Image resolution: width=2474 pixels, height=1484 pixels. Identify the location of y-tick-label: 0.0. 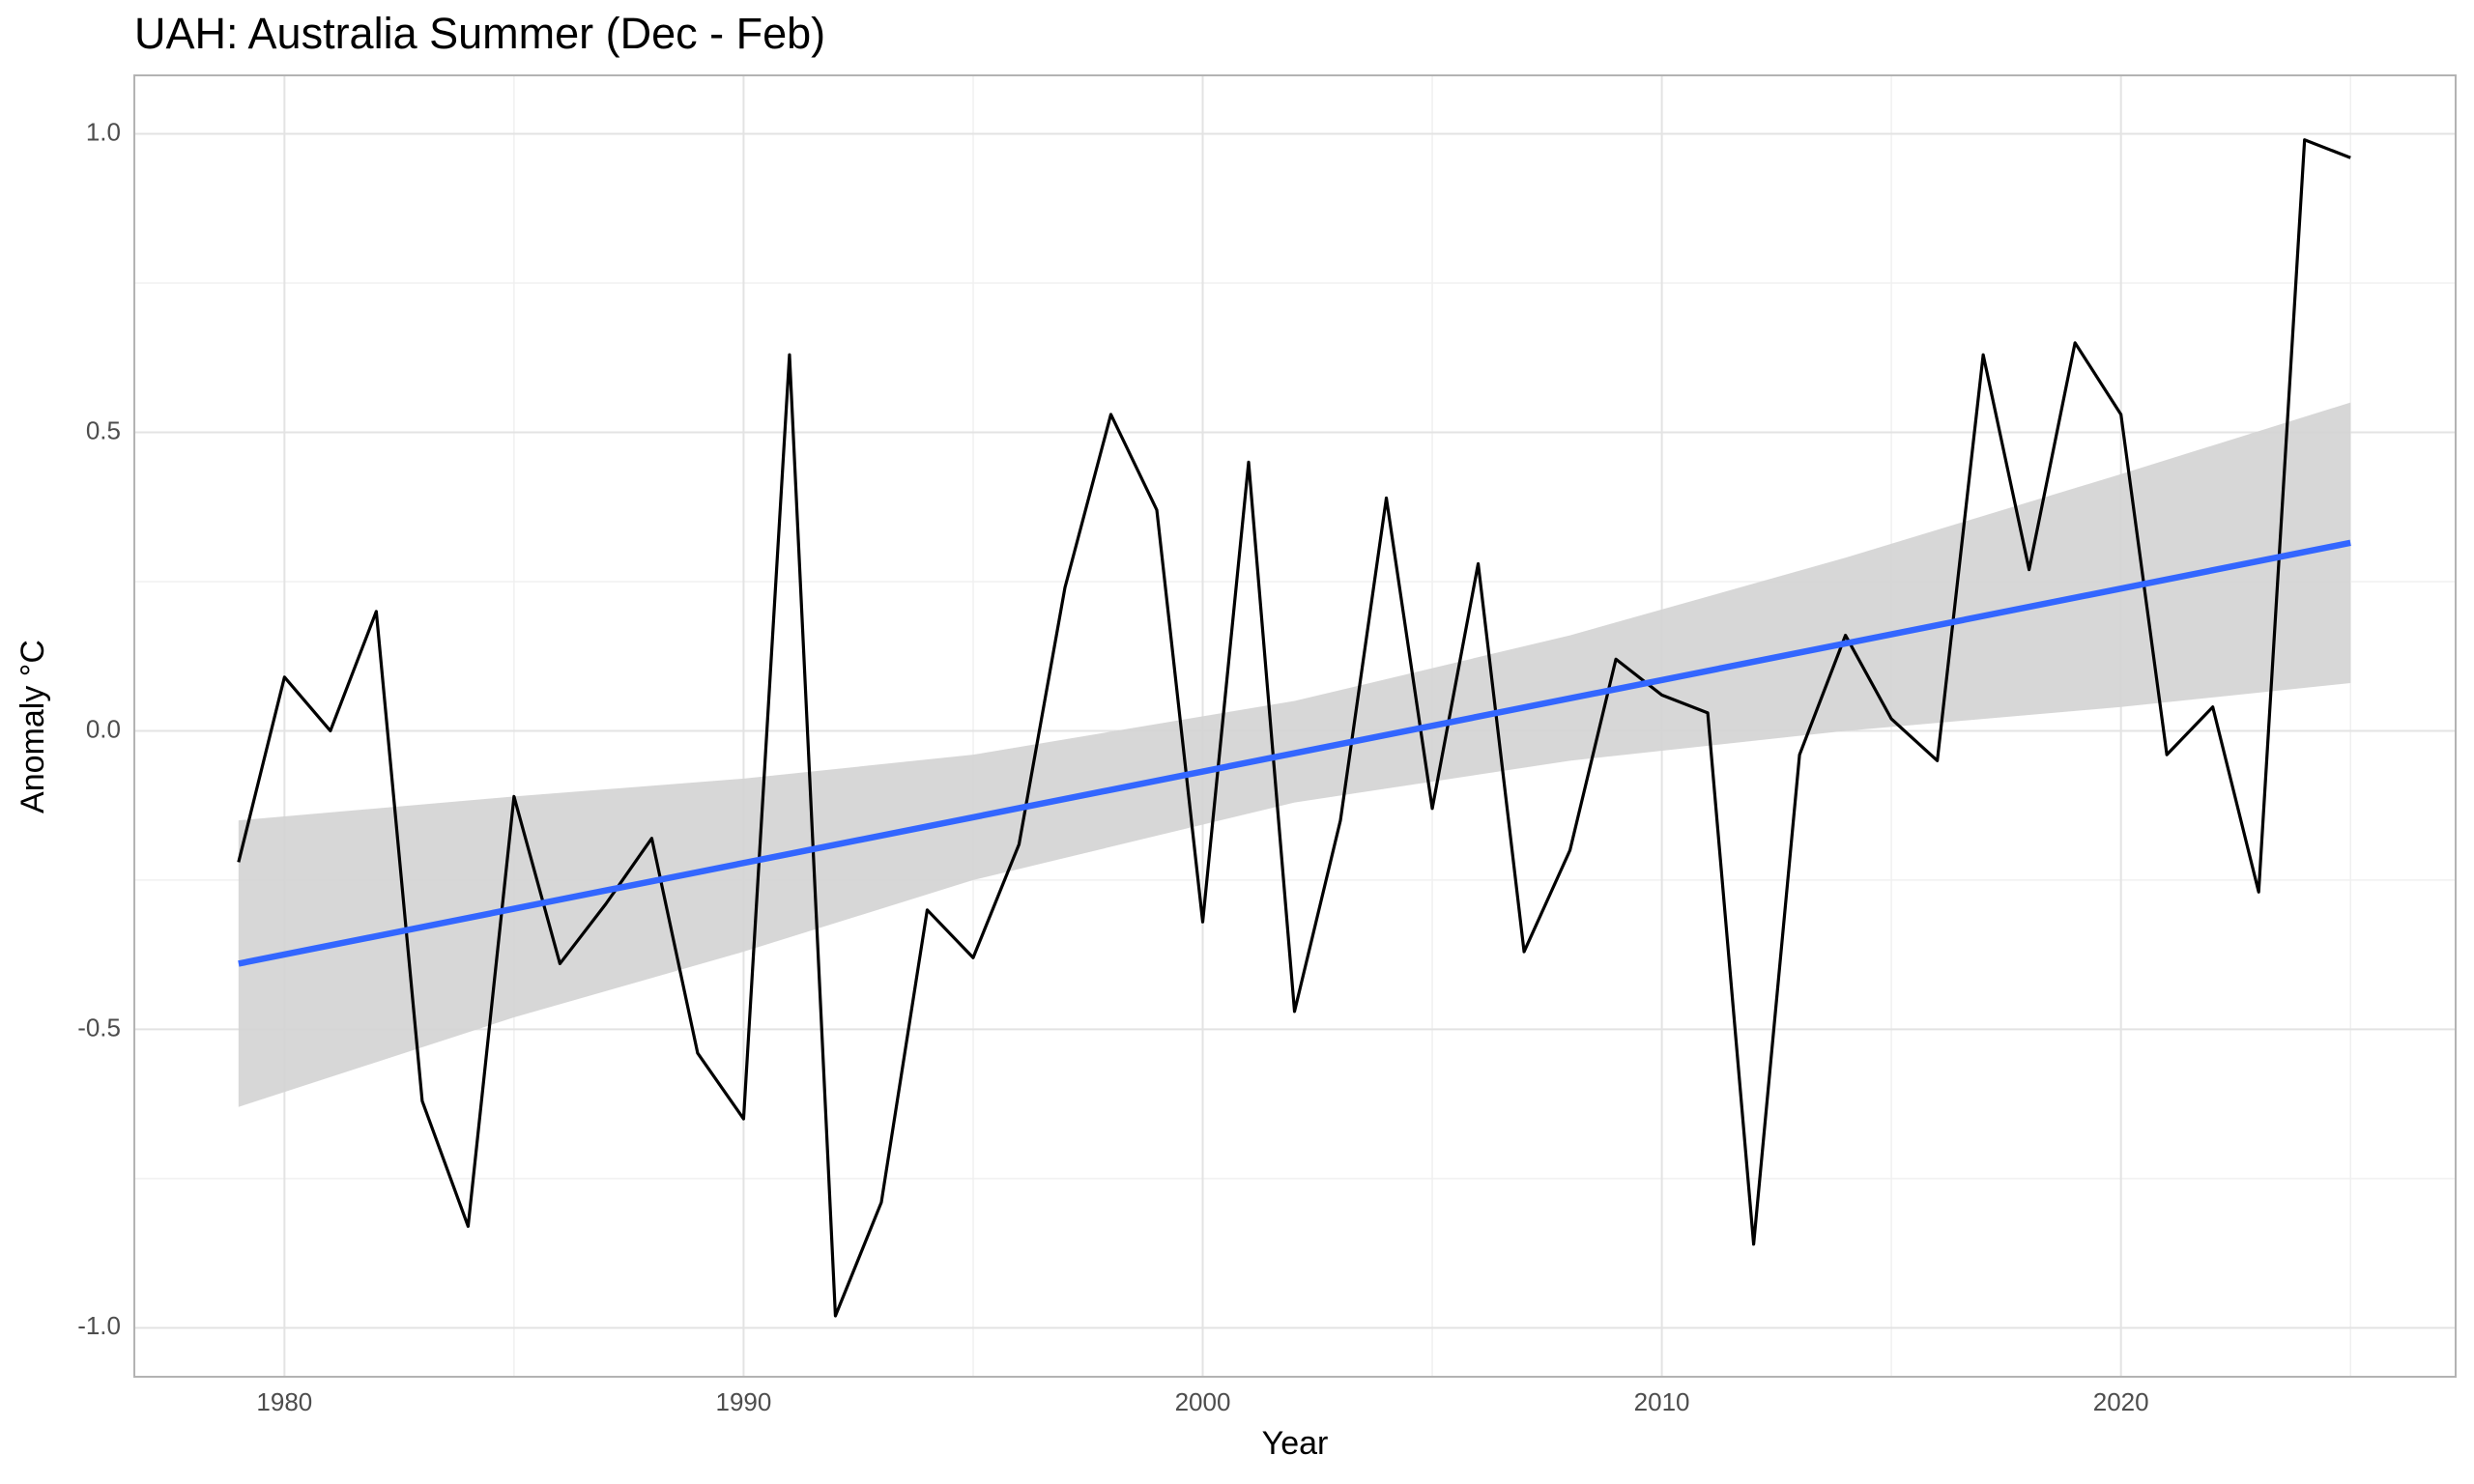
(104, 729).